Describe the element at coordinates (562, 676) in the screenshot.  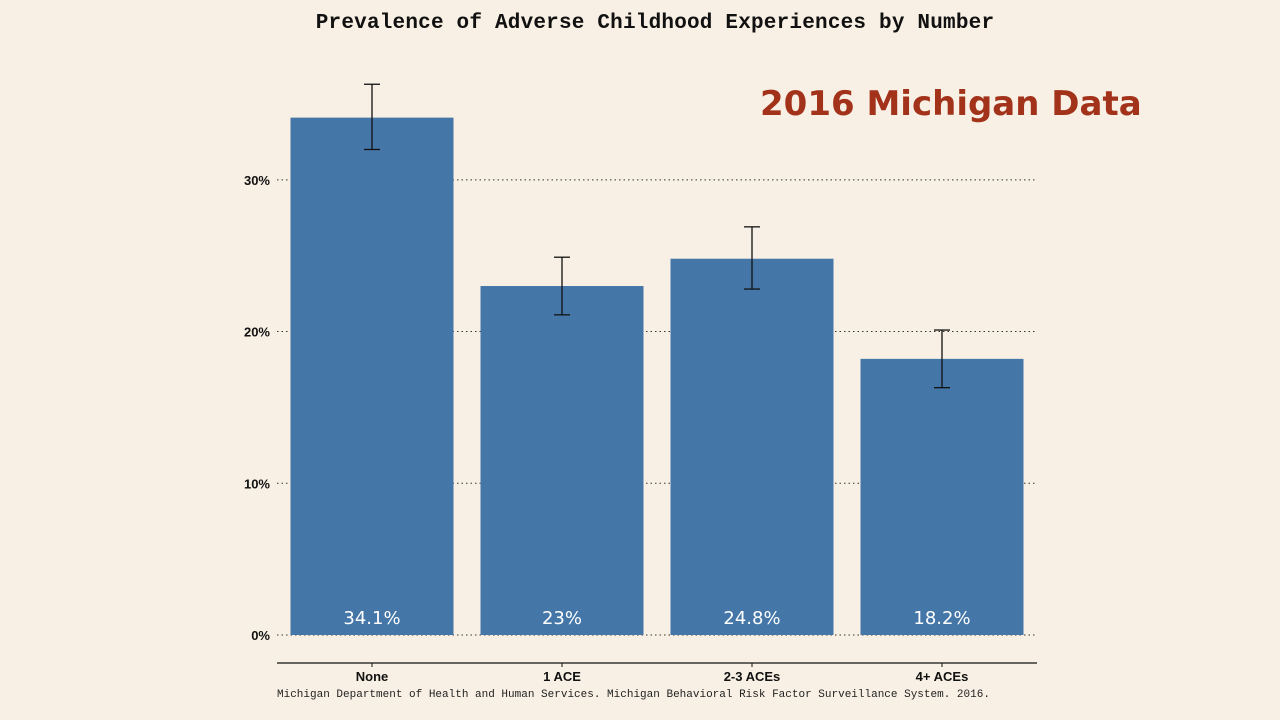
I see `x-tick-label: 1 ACE` at that location.